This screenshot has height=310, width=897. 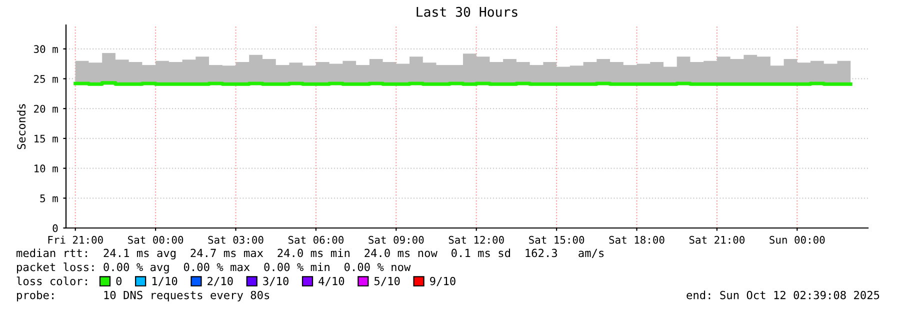 What do you see at coordinates (49, 198) in the screenshot?
I see `y-tick-label: 5 m` at bounding box center [49, 198].